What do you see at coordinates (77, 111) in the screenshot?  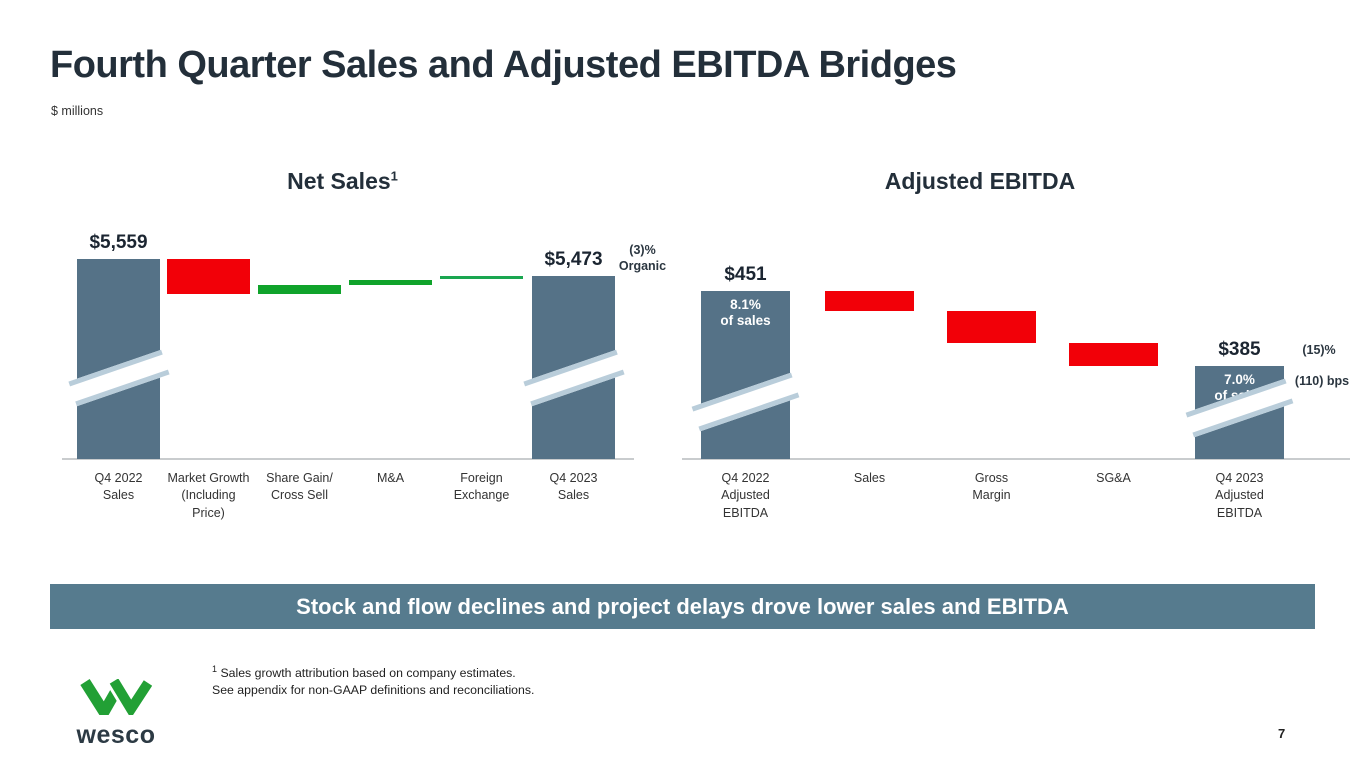 I see `units-note: $ millions` at bounding box center [77, 111].